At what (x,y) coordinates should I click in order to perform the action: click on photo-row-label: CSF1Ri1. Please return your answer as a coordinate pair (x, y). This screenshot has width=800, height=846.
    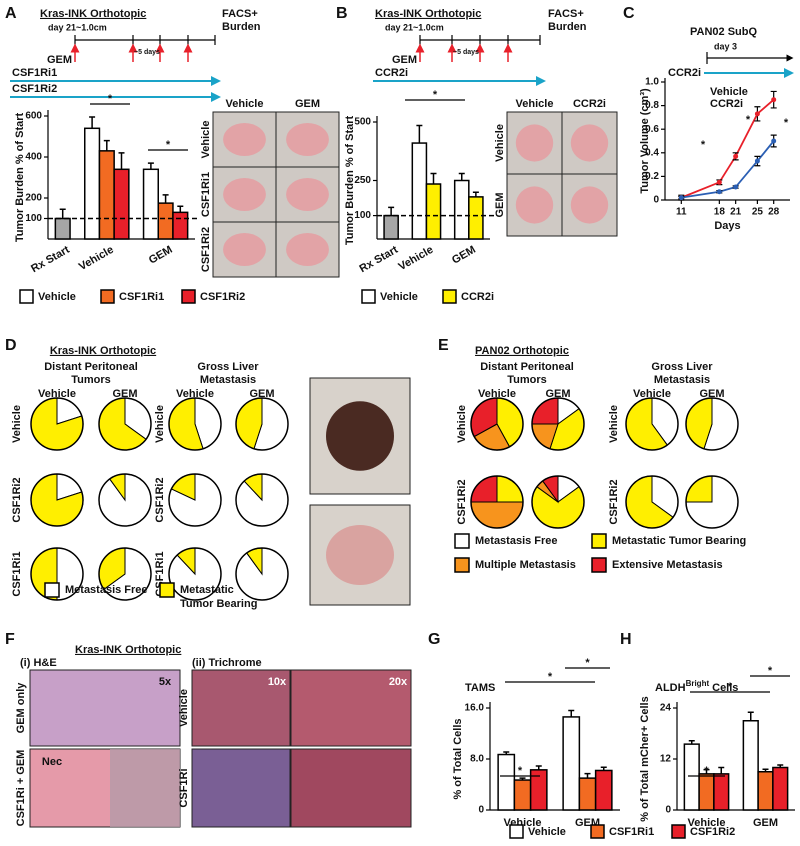
    Looking at the image, I should click on (206, 194).